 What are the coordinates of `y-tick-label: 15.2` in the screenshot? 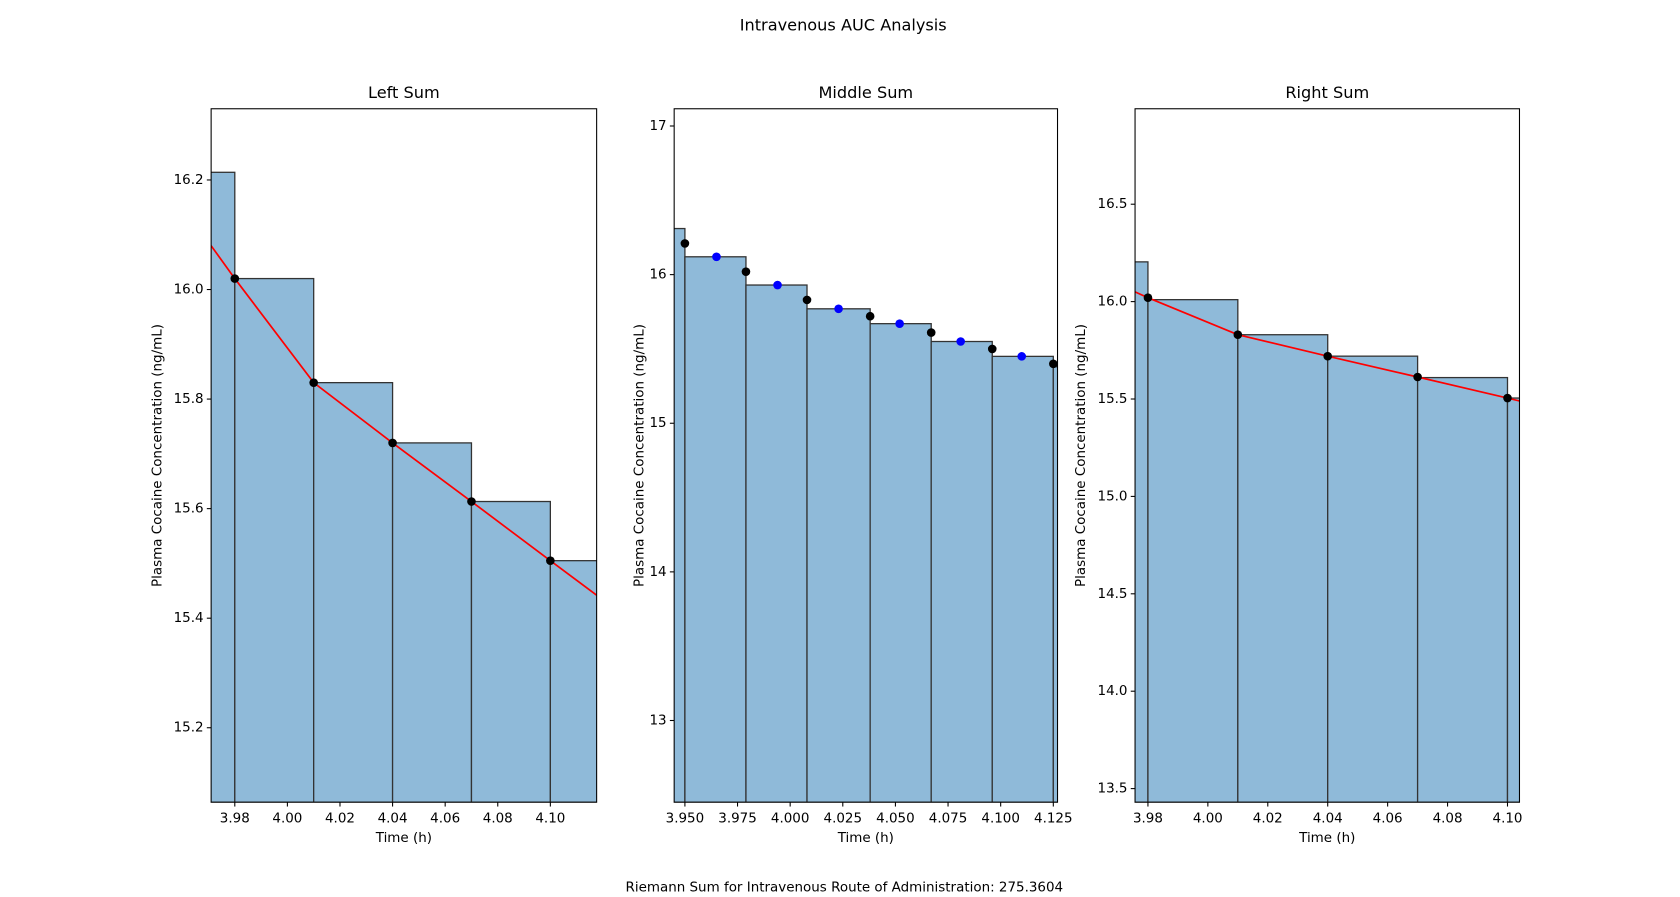 It's located at (189, 728).